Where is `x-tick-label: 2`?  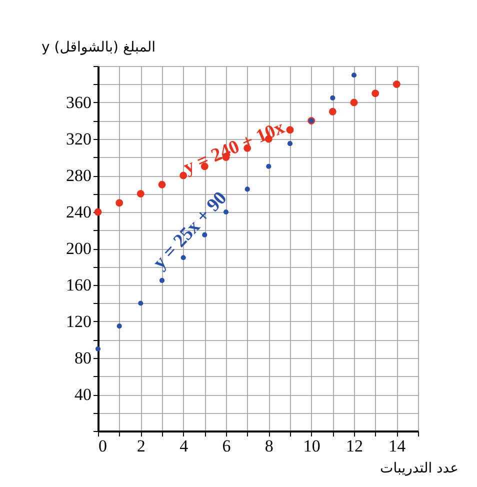 x-tick-label: 2 is located at coordinates (141, 446).